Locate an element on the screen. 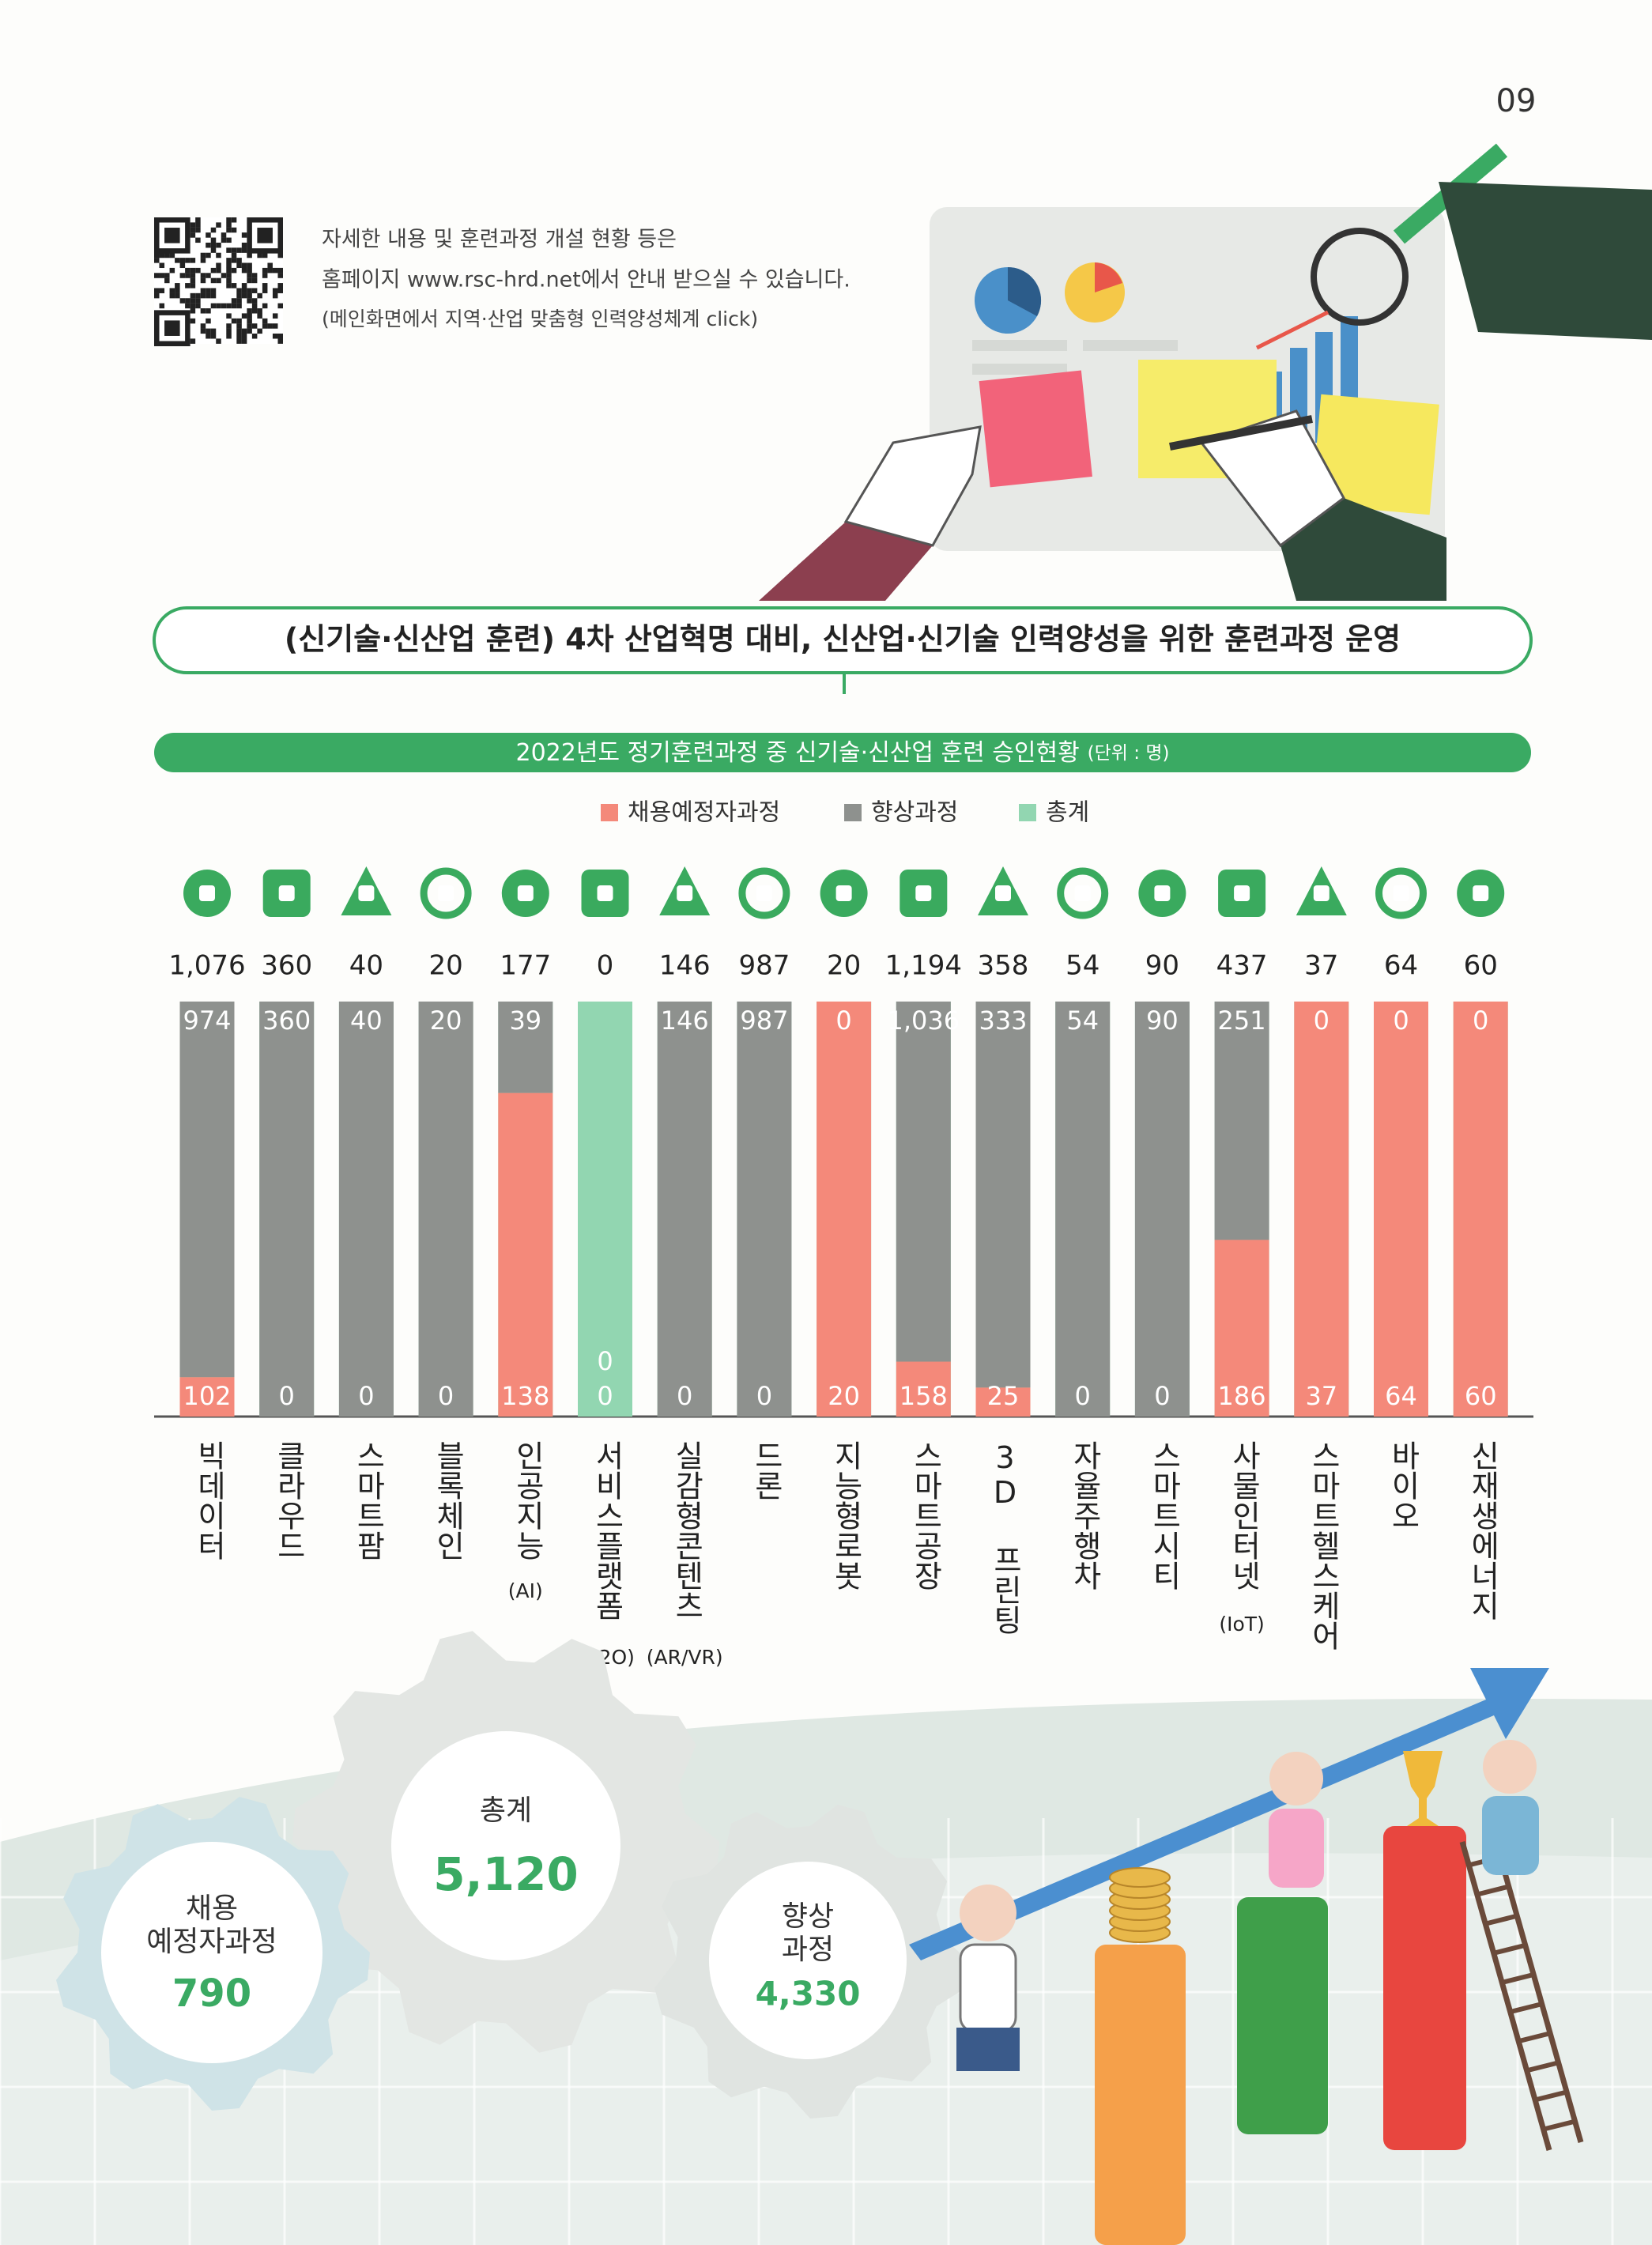 The height and width of the screenshot is (2245, 1652). segment-label: 0 is located at coordinates (605, 1361).